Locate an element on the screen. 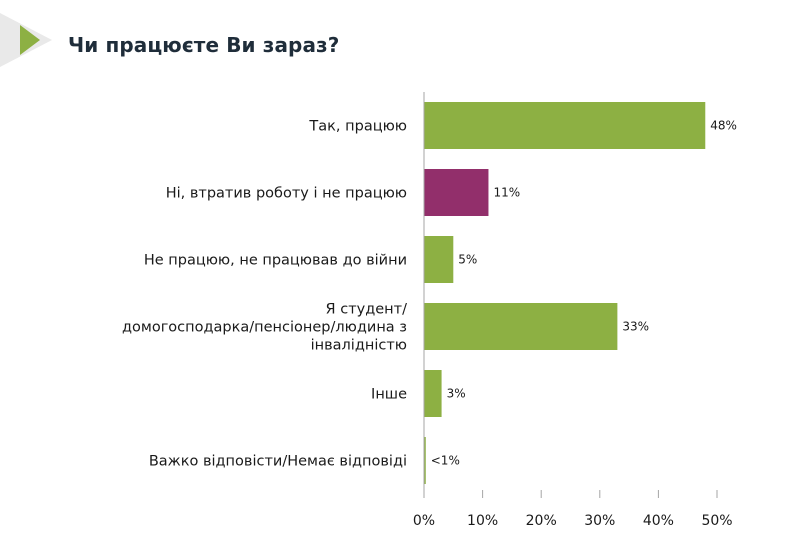 This screenshot has width=785, height=552. data-label: 5% is located at coordinates (467, 260).